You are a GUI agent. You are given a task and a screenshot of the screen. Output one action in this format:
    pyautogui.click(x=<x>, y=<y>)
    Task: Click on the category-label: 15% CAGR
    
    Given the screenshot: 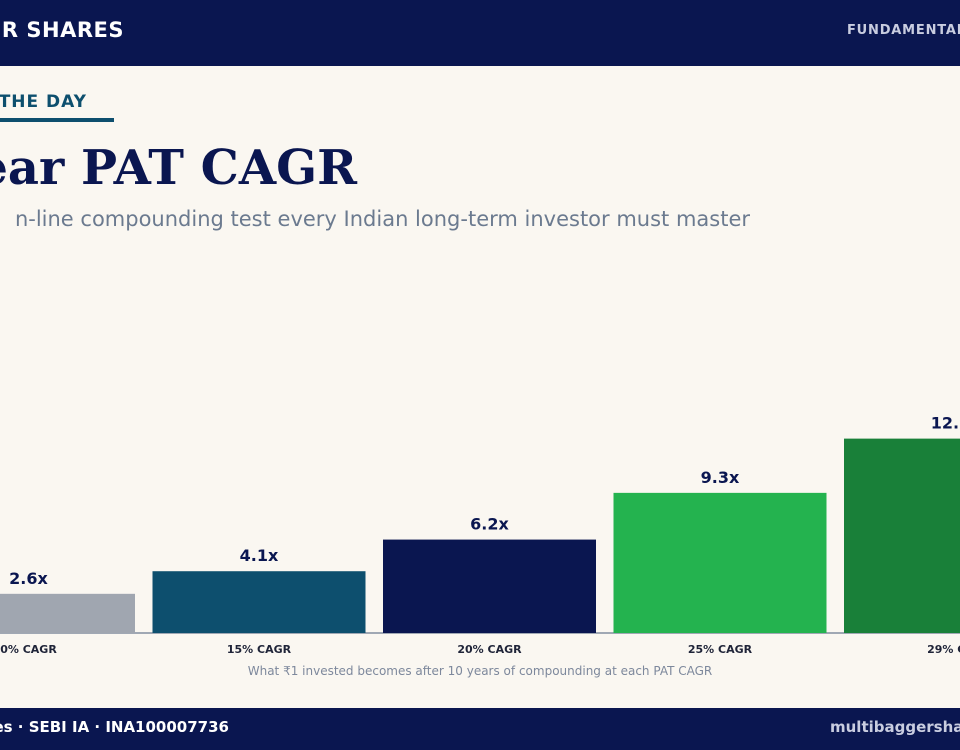 What is the action you would take?
    pyautogui.click(x=259, y=649)
    